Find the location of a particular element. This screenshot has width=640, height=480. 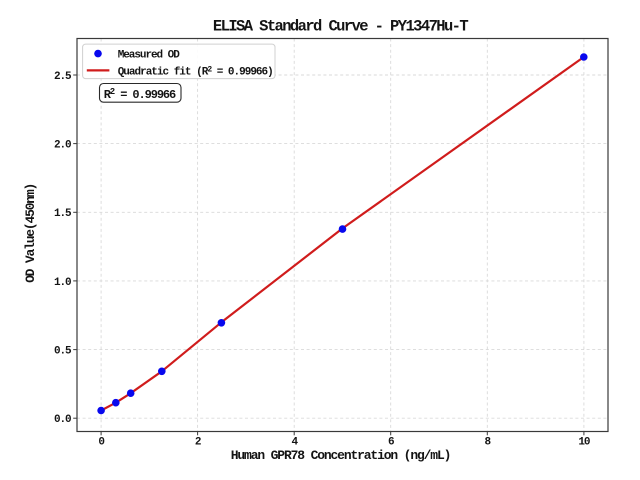

svg-text: 0.5 is located at coordinates (63, 352).